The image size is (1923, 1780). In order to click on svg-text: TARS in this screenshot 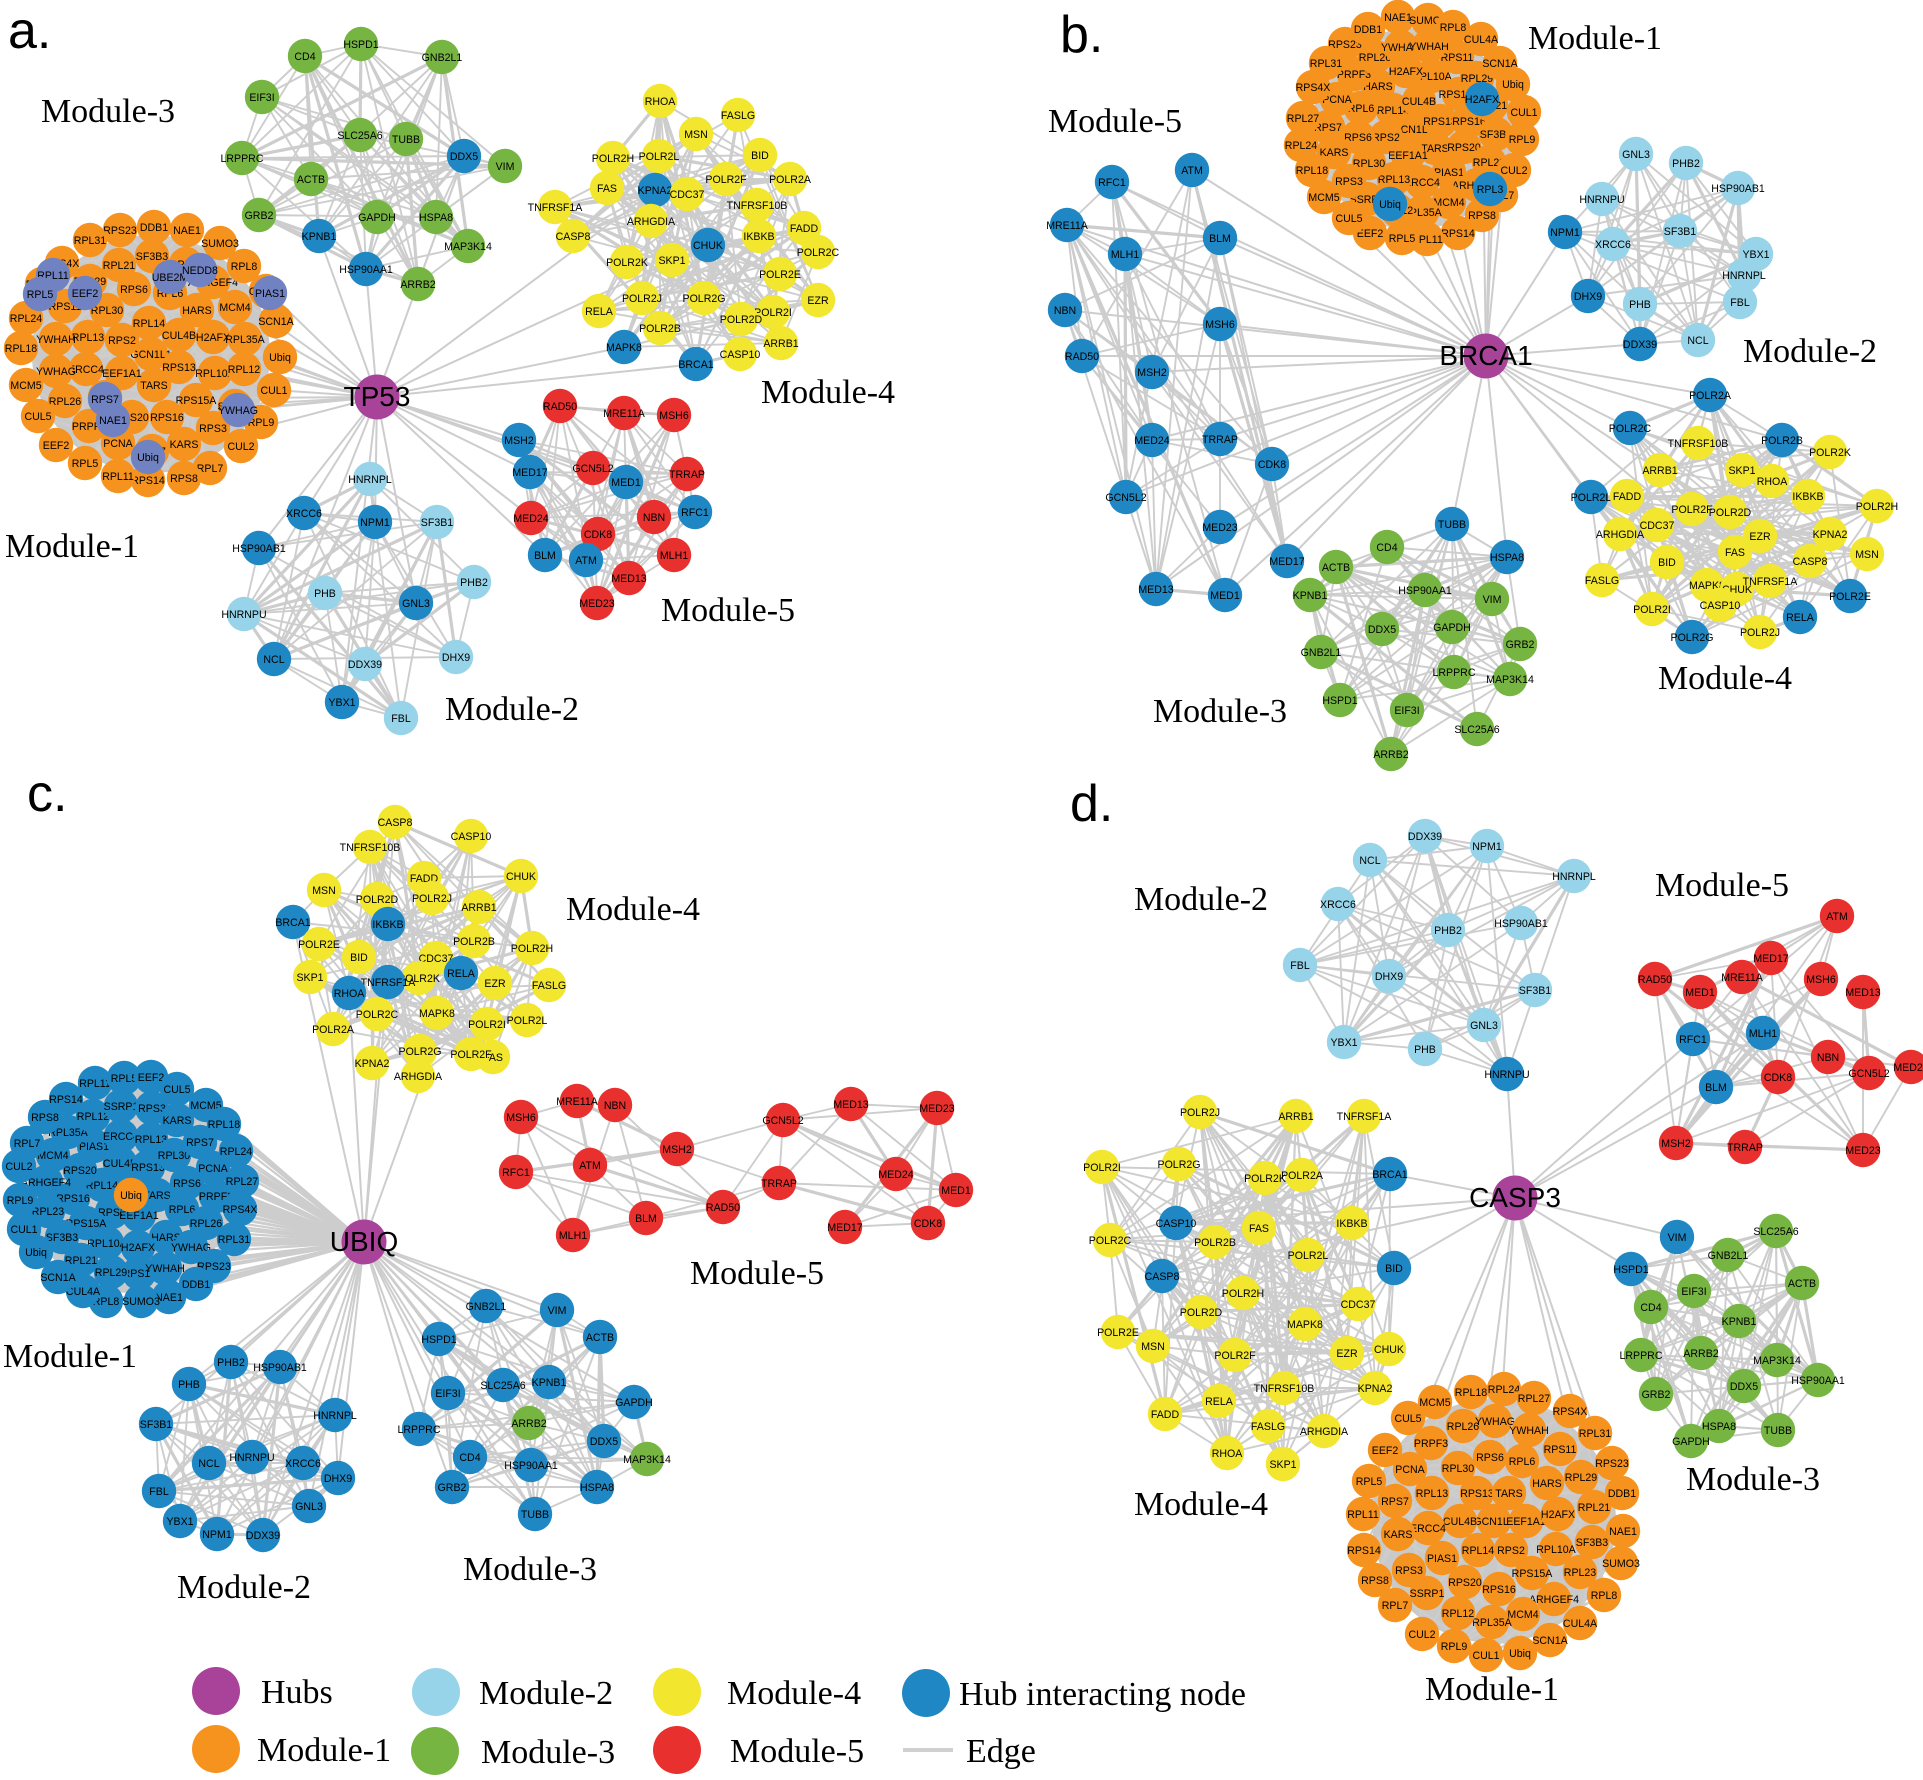, I will do `click(1434, 149)`.